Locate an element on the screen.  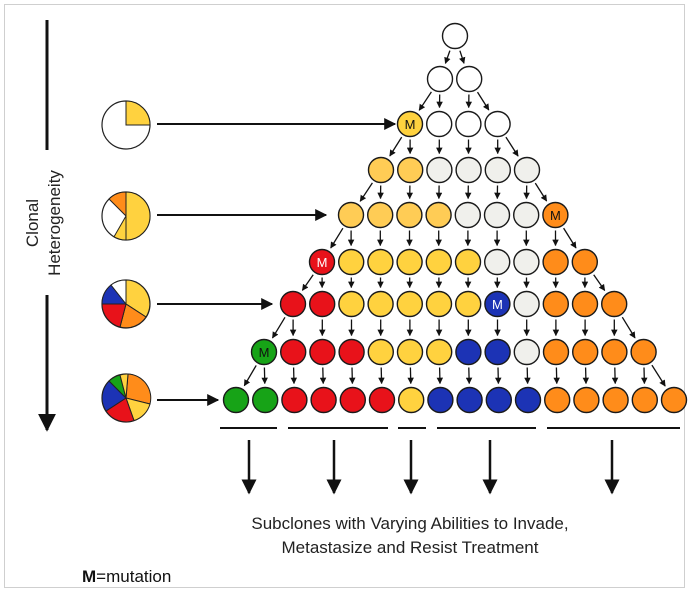
axis-label-line-2: Heterogeneity is located at coordinates (55, 223).